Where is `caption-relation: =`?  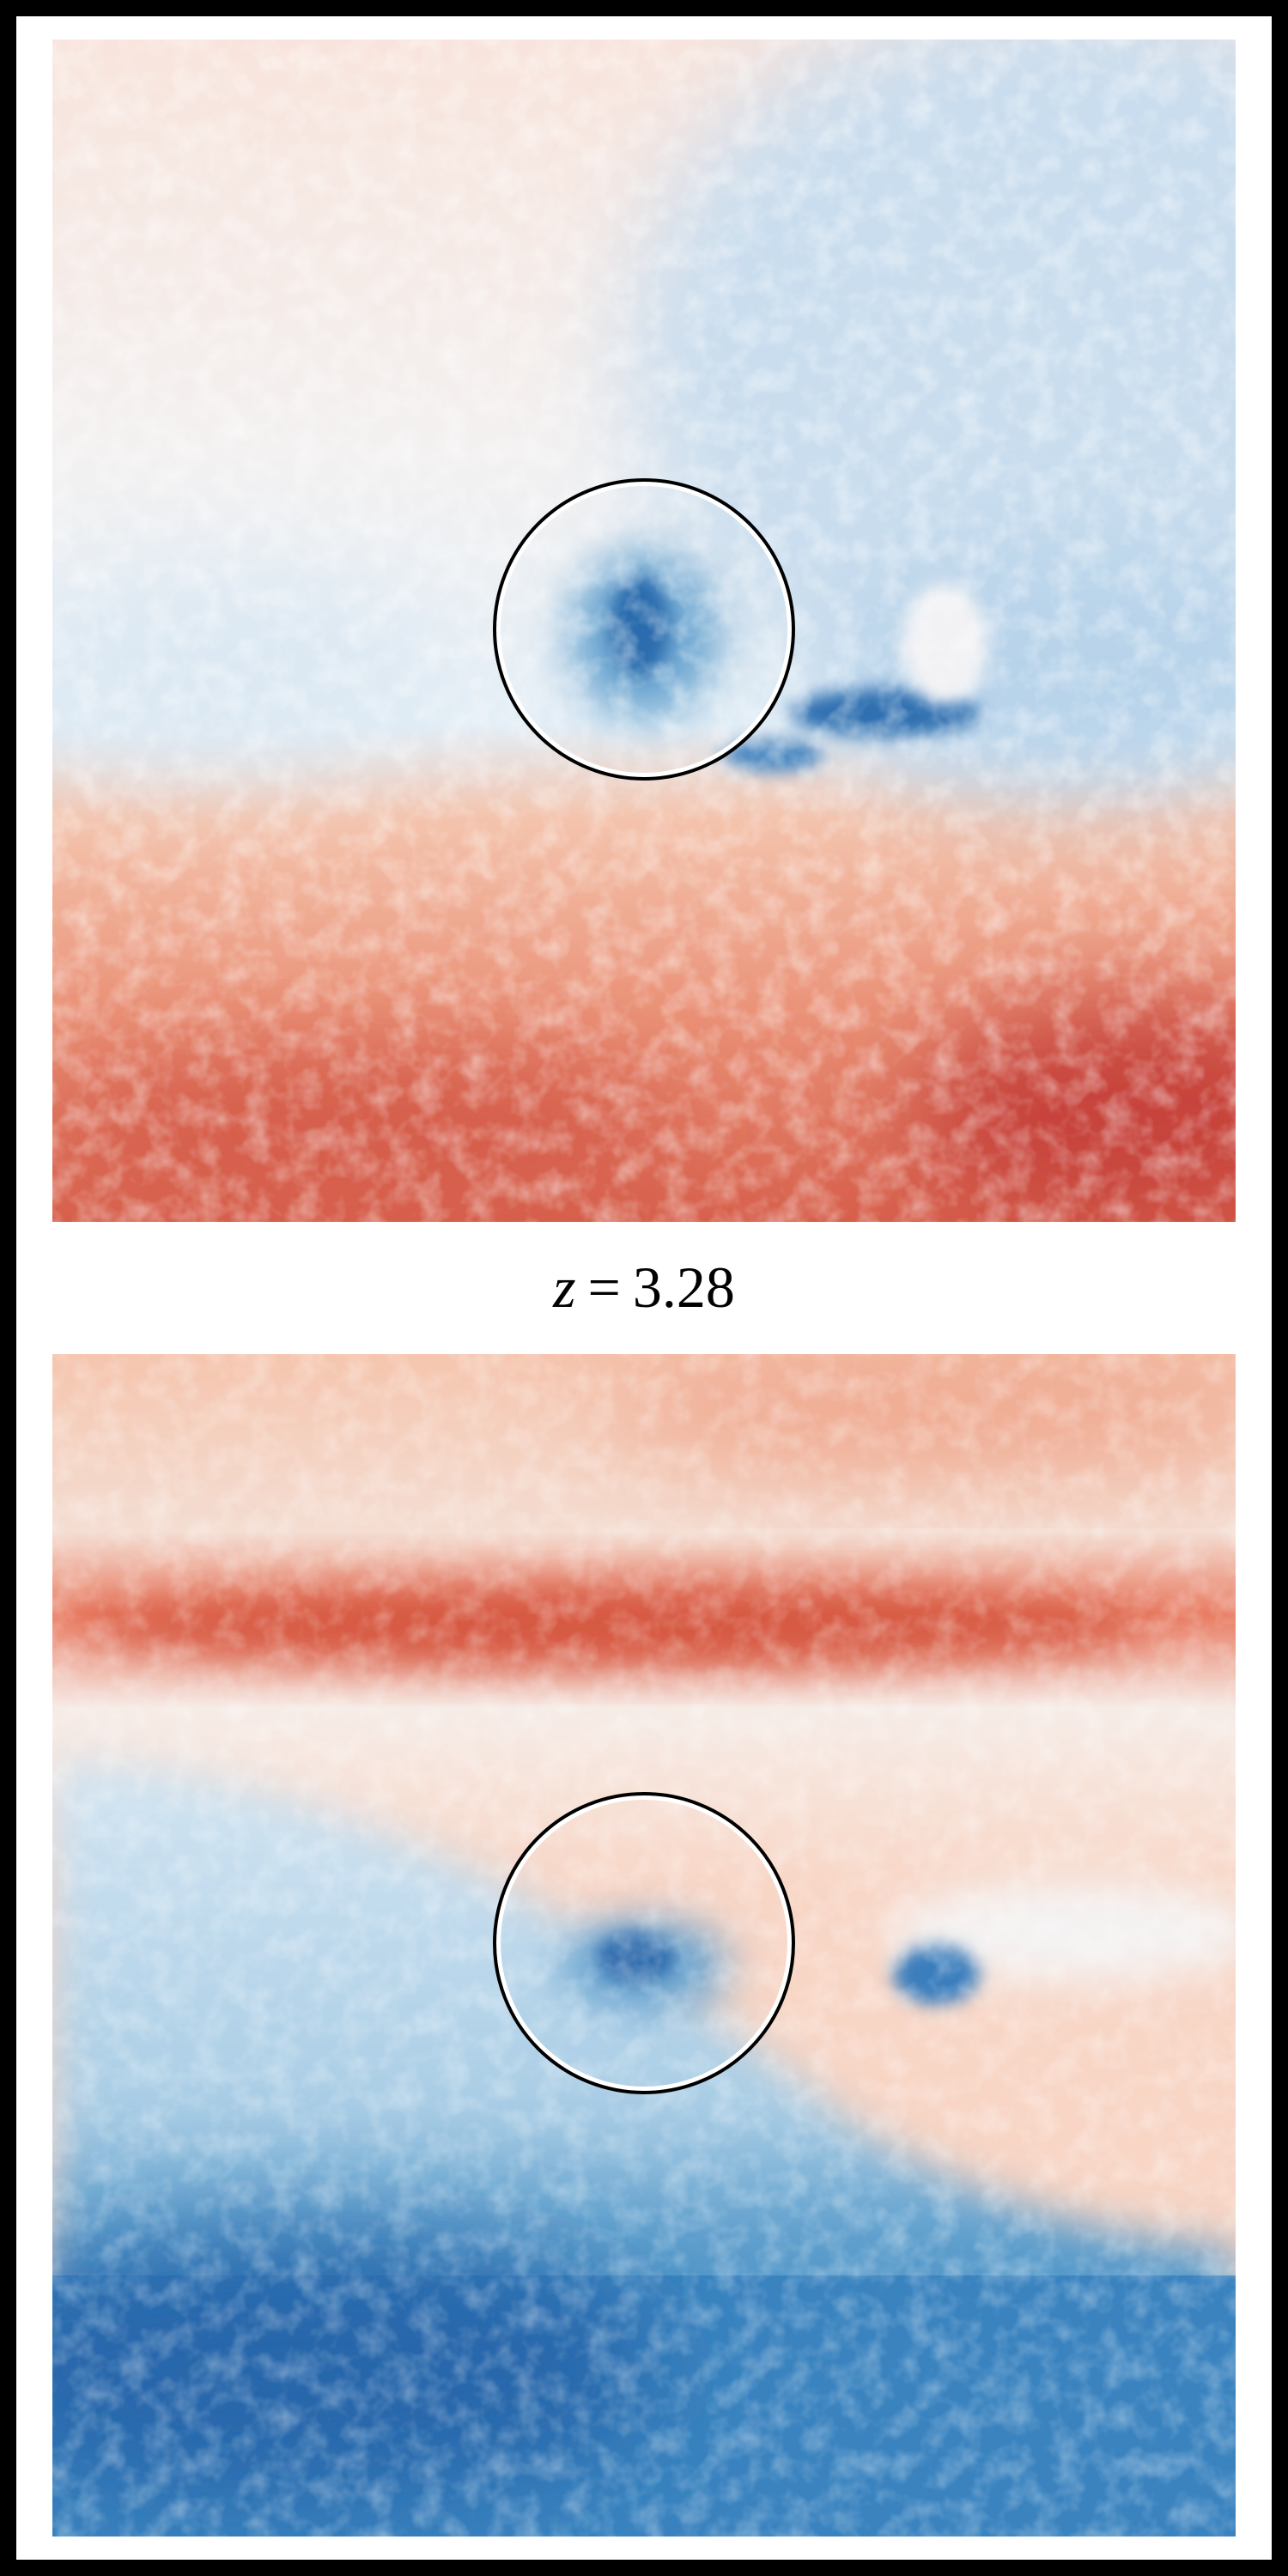 caption-relation: = is located at coordinates (605, 1287).